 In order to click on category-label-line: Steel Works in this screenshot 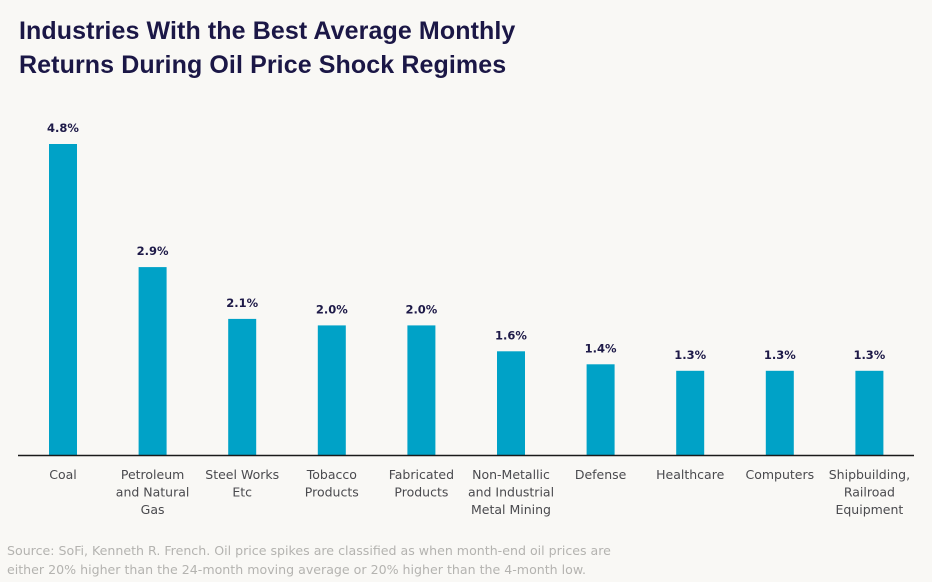, I will do `click(242, 474)`.